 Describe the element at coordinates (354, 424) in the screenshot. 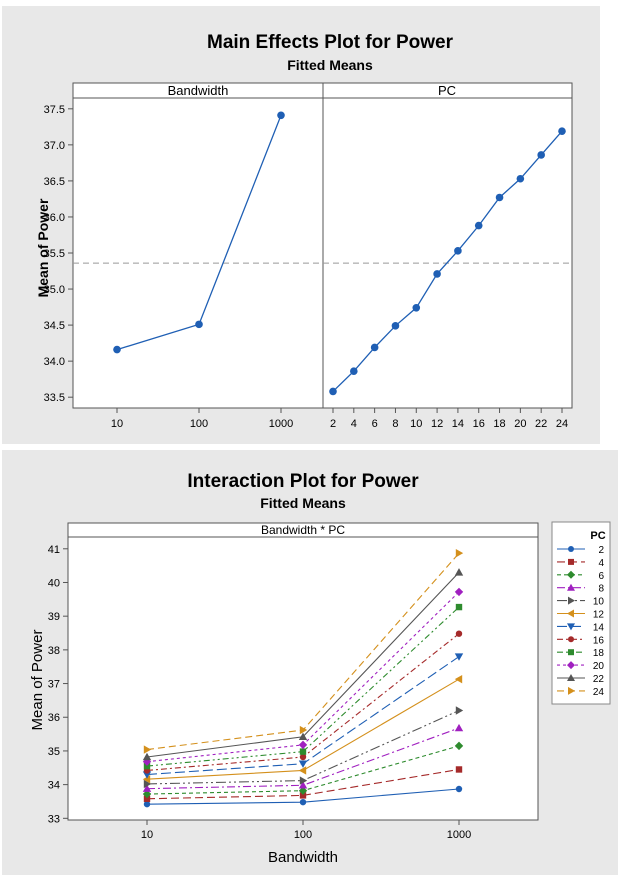

I see `main-effects-x-tick-label: 4` at that location.